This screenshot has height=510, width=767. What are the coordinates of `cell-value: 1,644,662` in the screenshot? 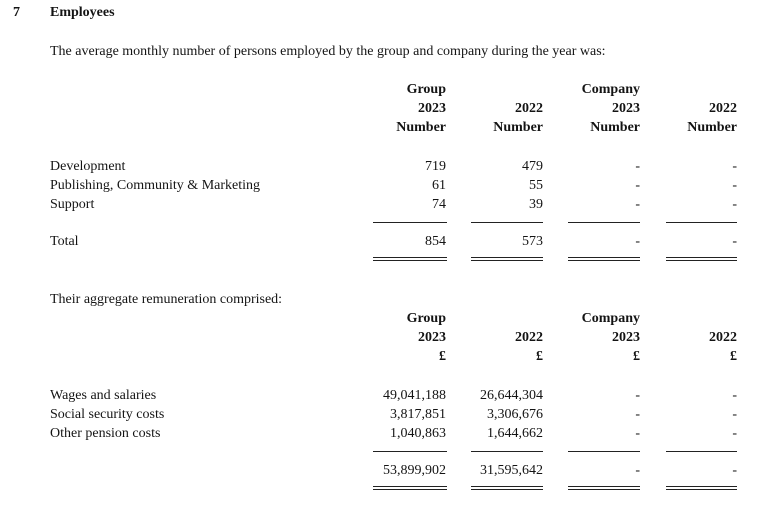 It's located at (515, 433).